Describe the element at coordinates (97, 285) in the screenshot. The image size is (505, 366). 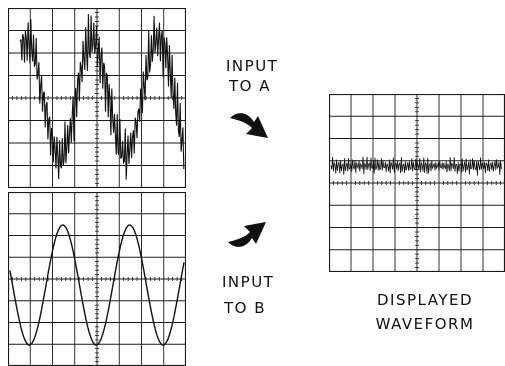
I see `sine-input-trace` at that location.